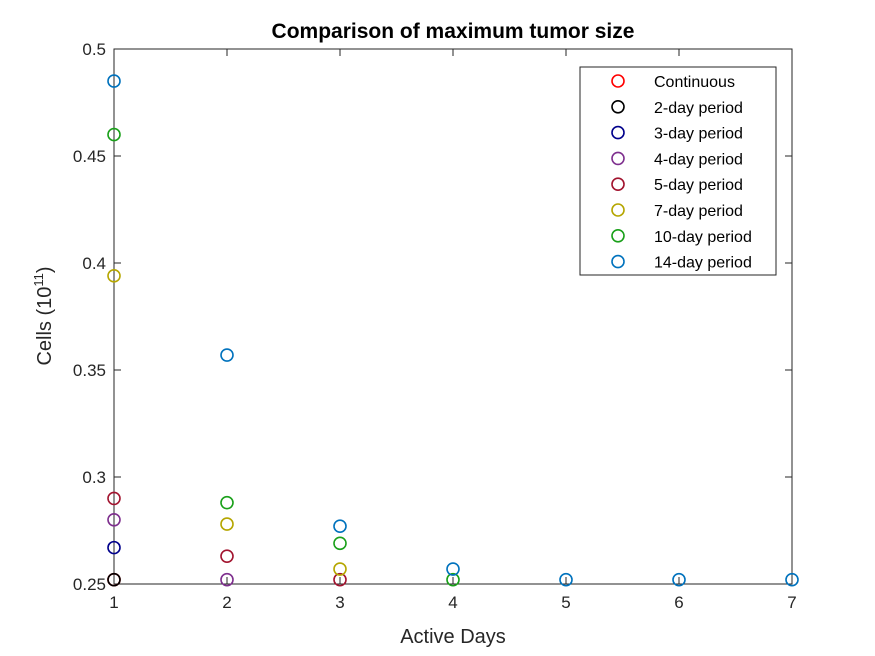 The height and width of the screenshot is (656, 875). I want to click on legend-box, so click(678, 171).